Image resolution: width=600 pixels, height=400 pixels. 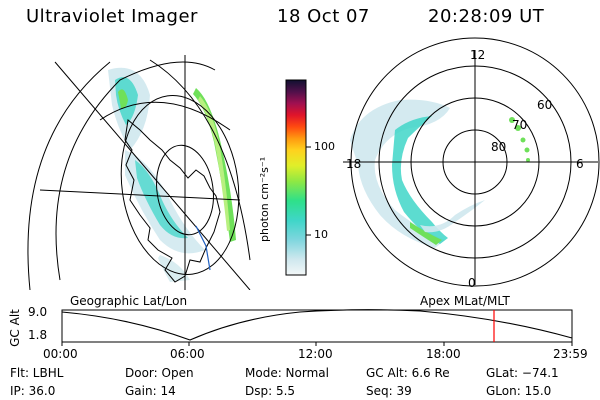 What do you see at coordinates (465, 301) in the screenshot?
I see `apex-label: Apex MLat/MLT` at bounding box center [465, 301].